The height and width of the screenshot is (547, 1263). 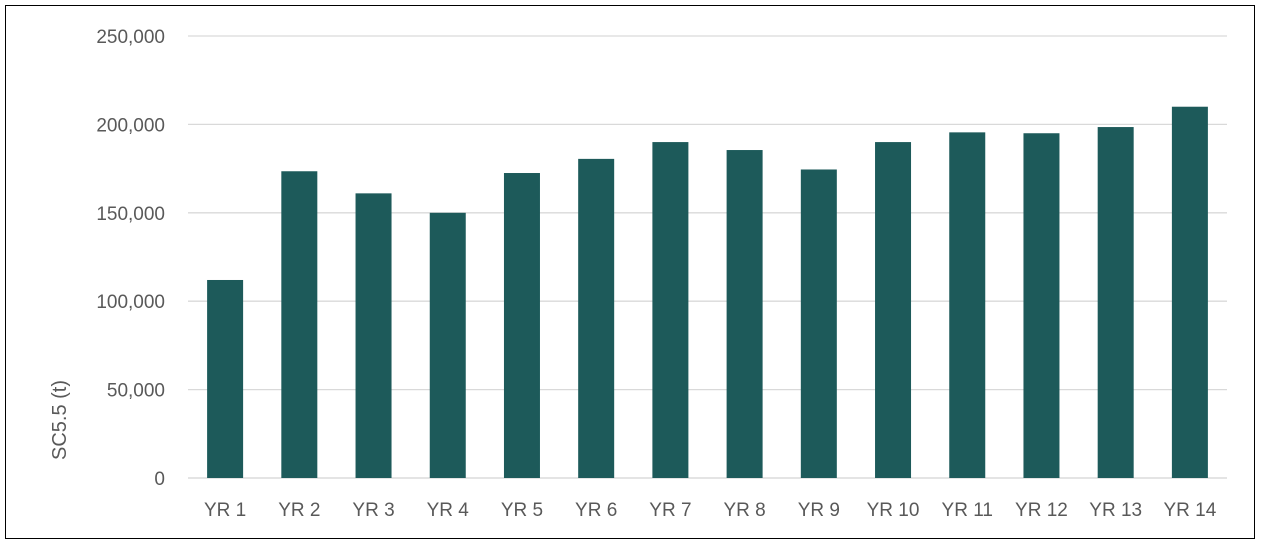 I want to click on x-tick-label: YR 12, so click(x=1041, y=510).